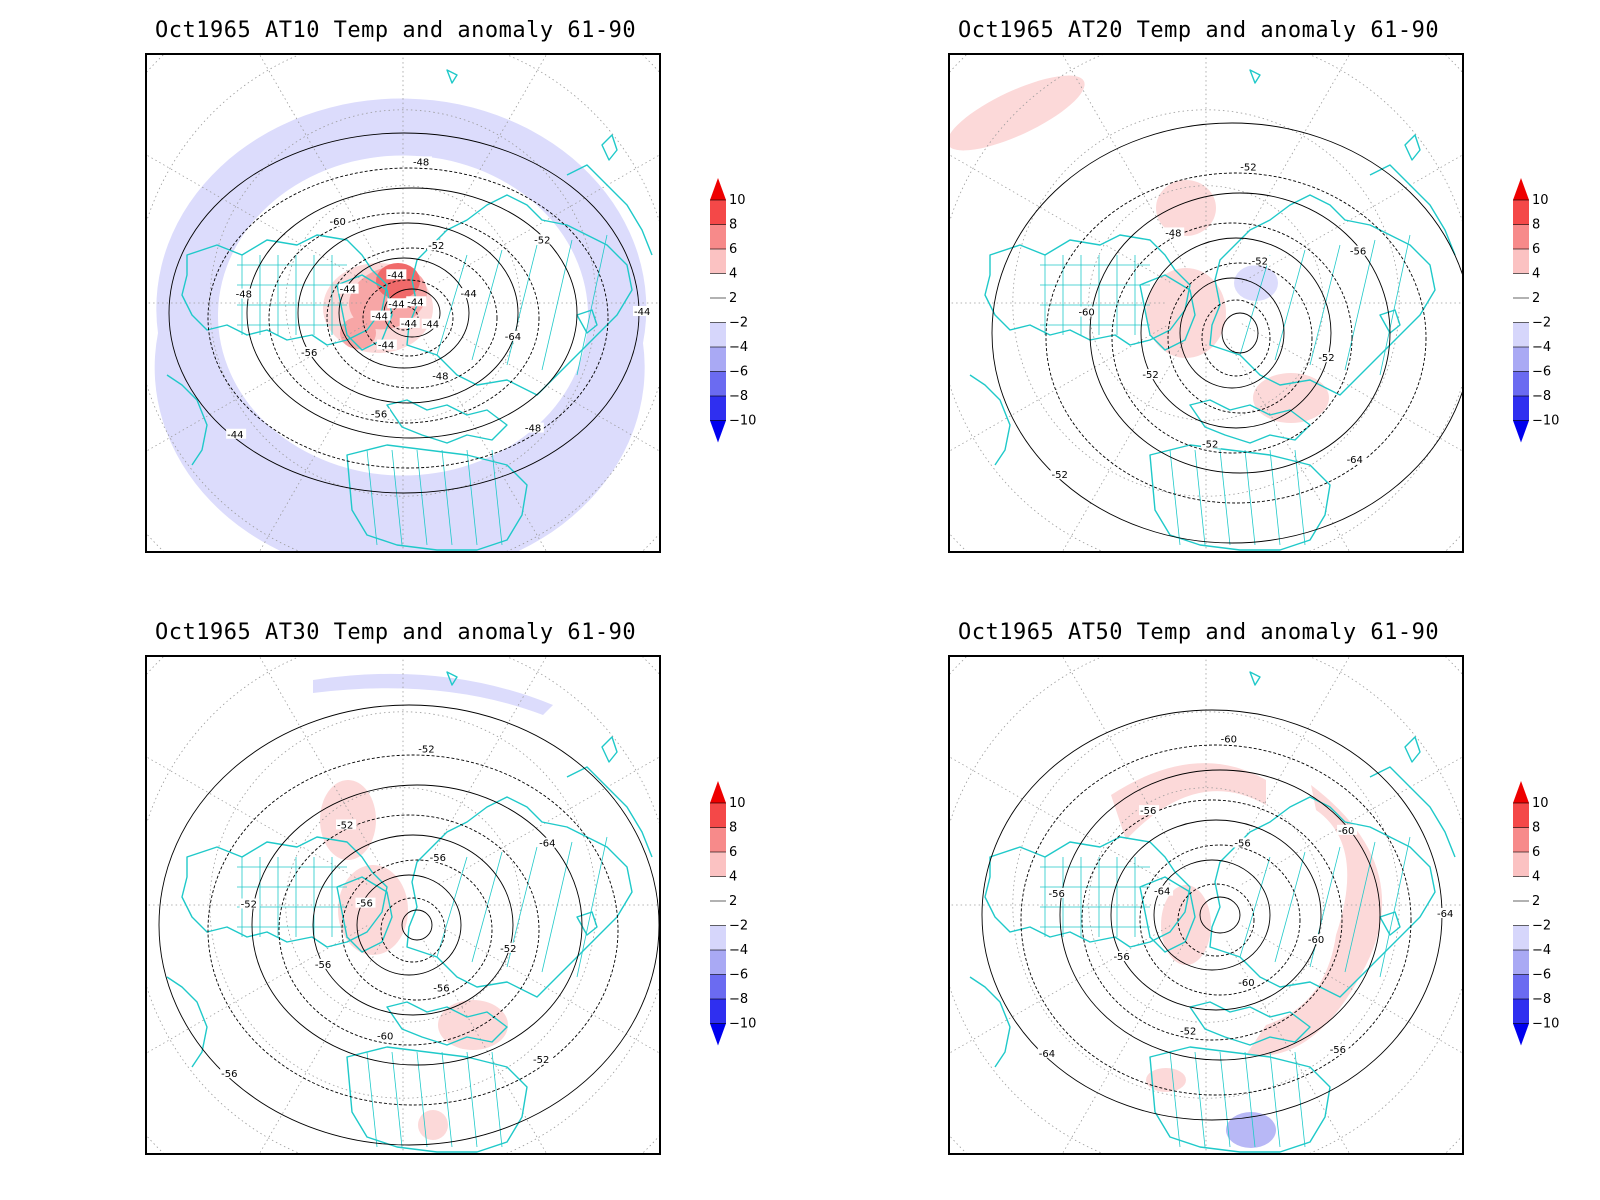 This screenshot has height=1200, width=1600. I want to click on map-at20: -52 -52 -64 -60 -56 -52 -48 -52 -52 -52, so click(1206, 303).